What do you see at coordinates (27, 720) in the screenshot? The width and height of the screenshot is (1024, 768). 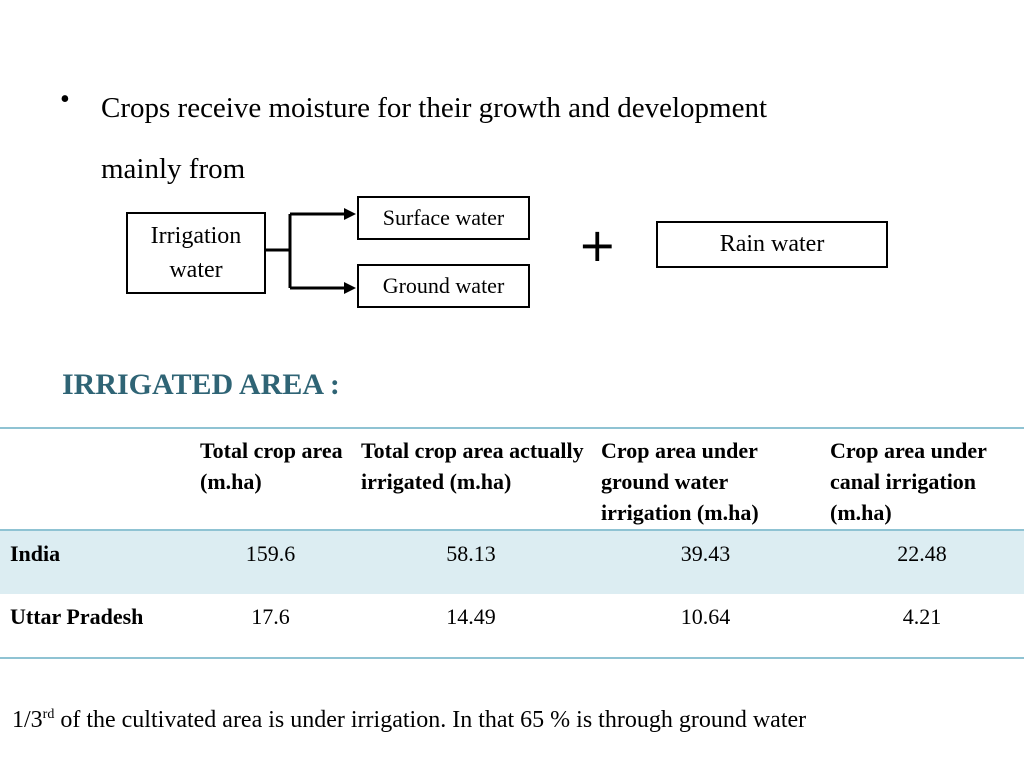 I see `note-fraction: 1/3` at bounding box center [27, 720].